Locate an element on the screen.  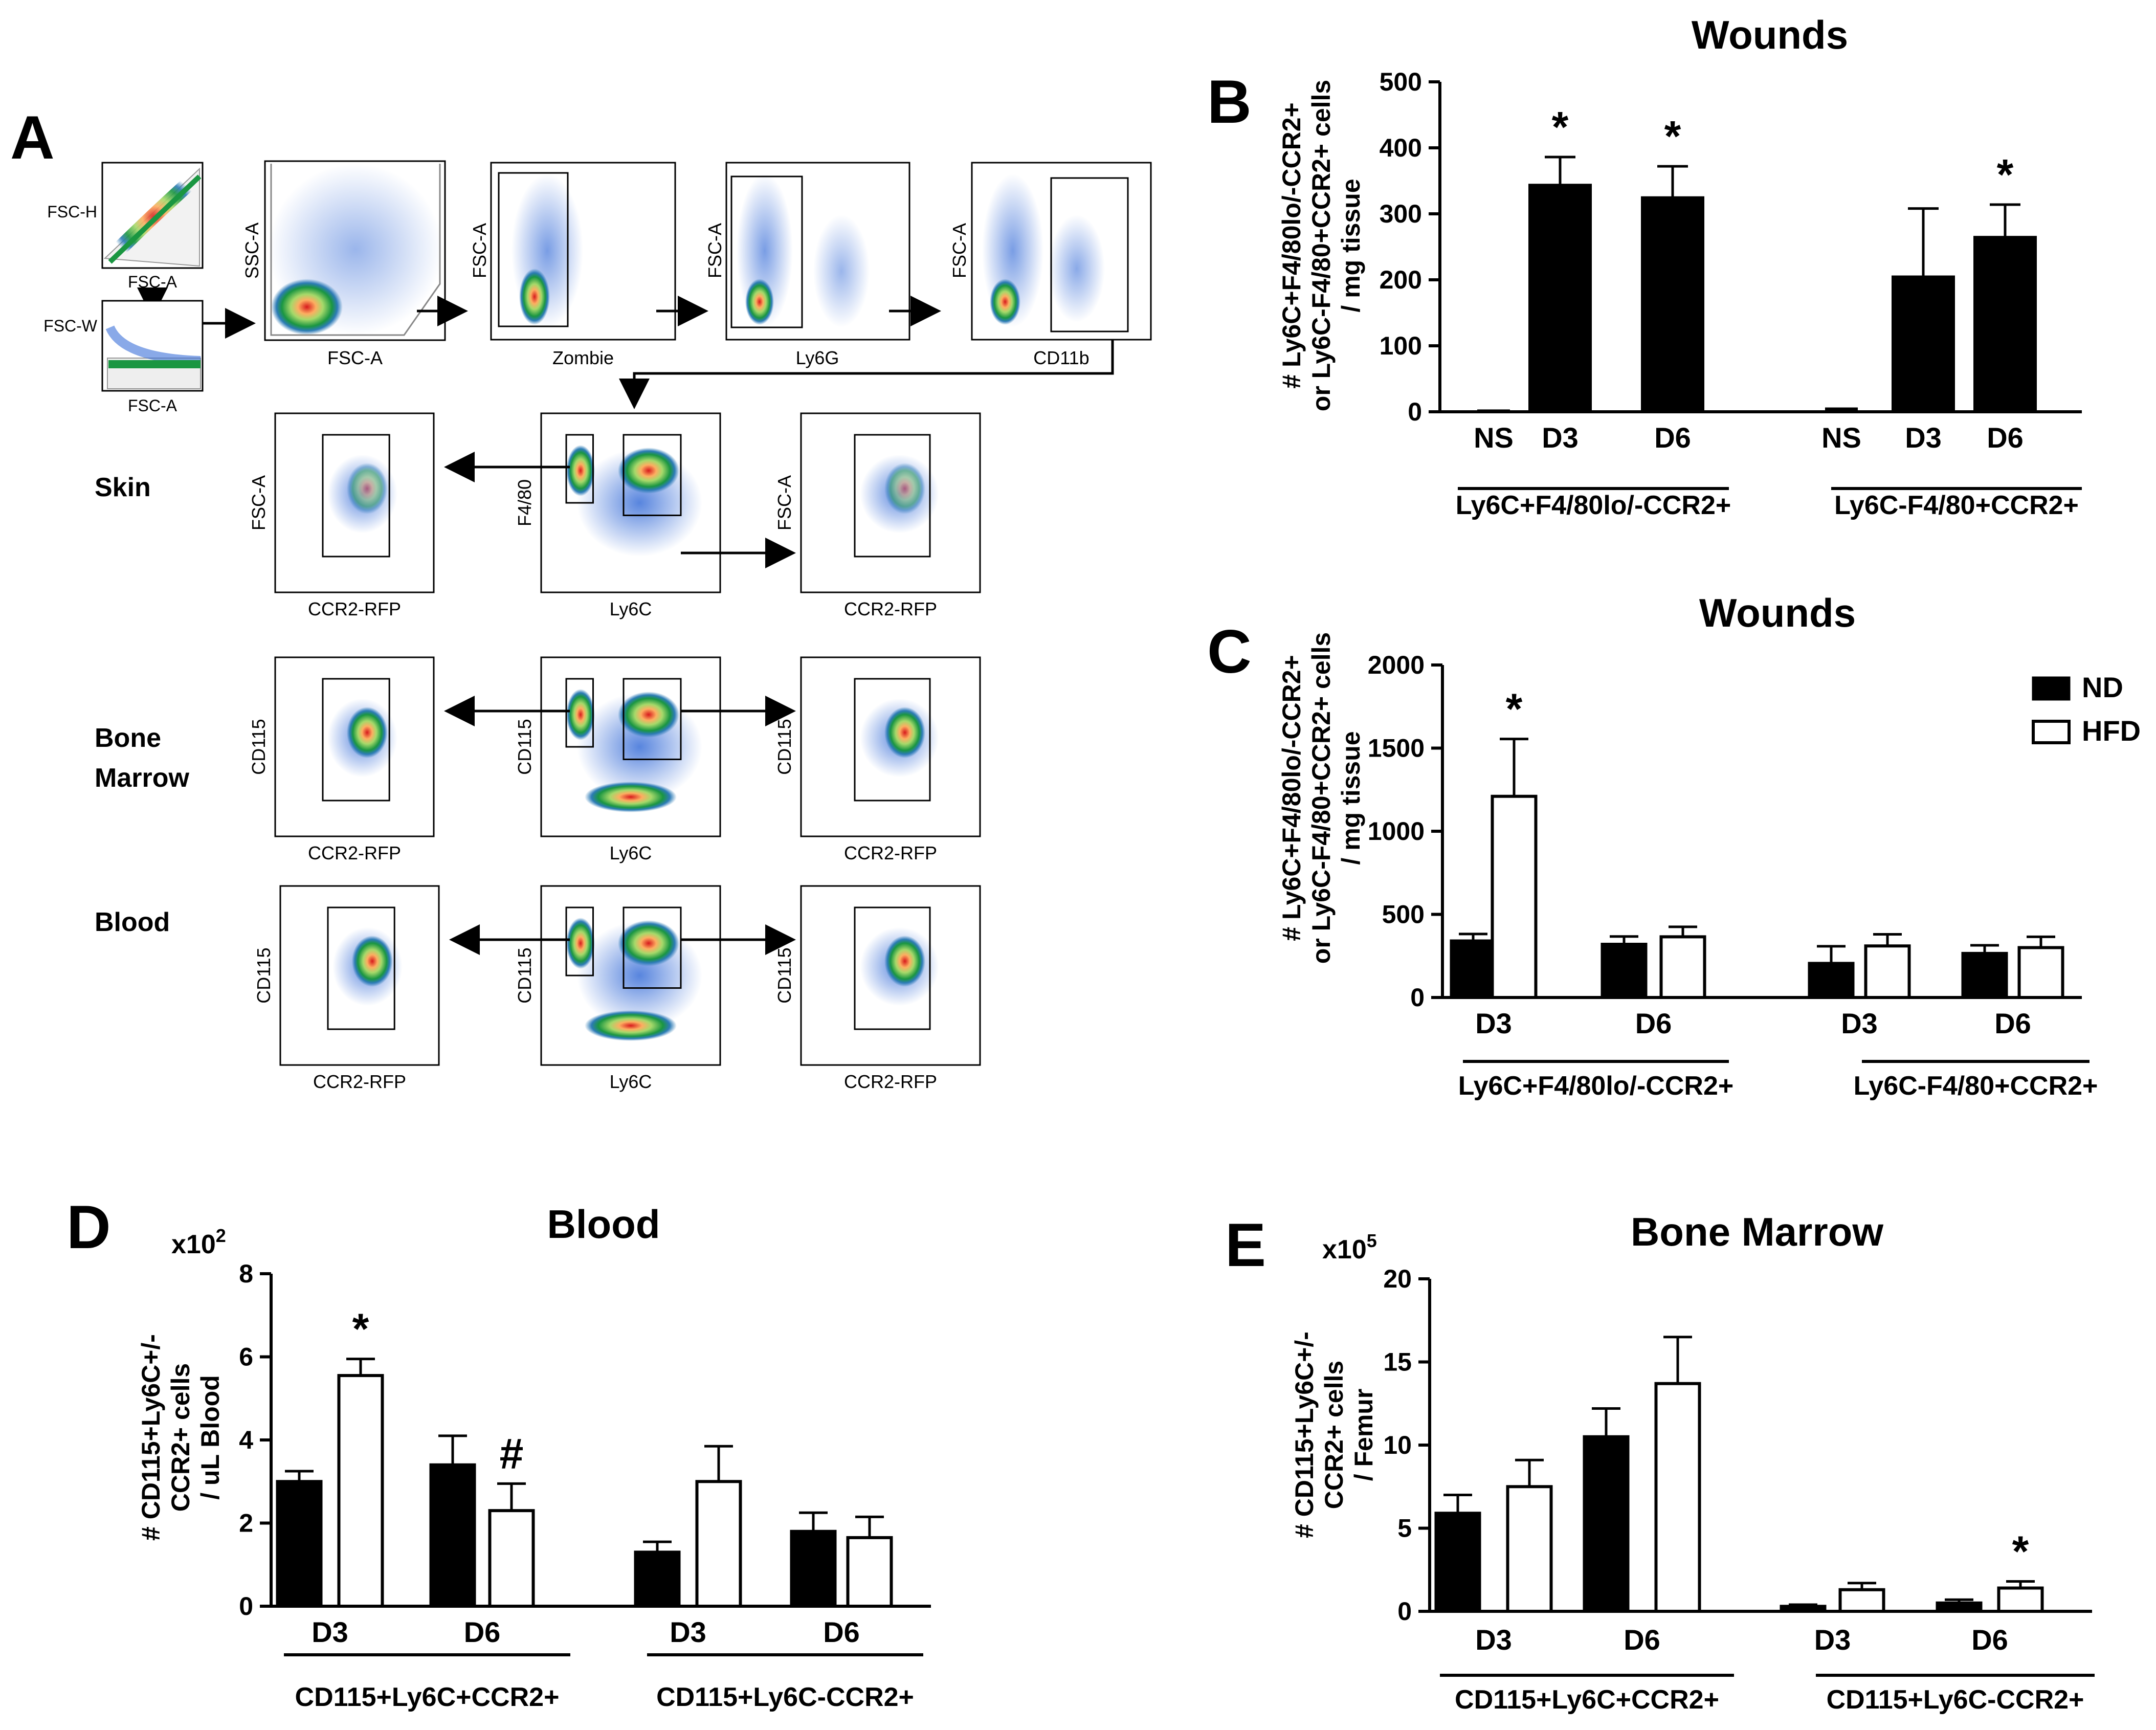
gating-plot-right: CCR2-RFP CD115 is located at coordinates (877, 988).